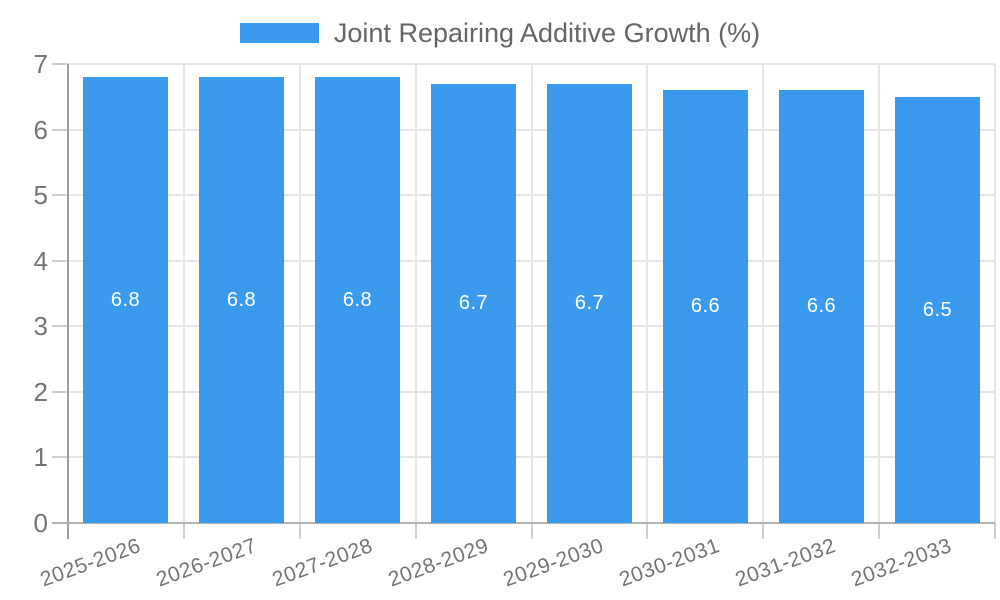 The height and width of the screenshot is (600, 1000). I want to click on legend-label: Joint Repairing Additive Growth (%), so click(547, 32).